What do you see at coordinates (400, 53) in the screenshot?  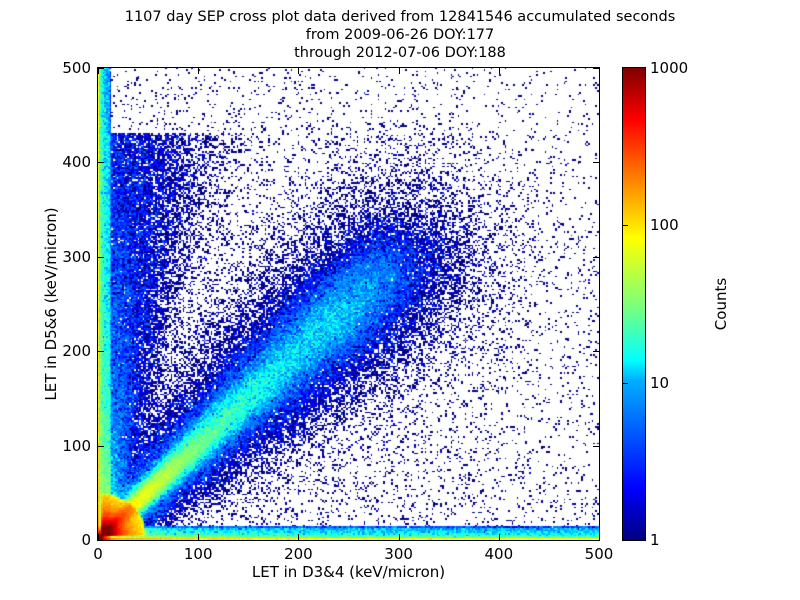 I see `title-line-3: through 2012-07-06 DOY:188` at bounding box center [400, 53].